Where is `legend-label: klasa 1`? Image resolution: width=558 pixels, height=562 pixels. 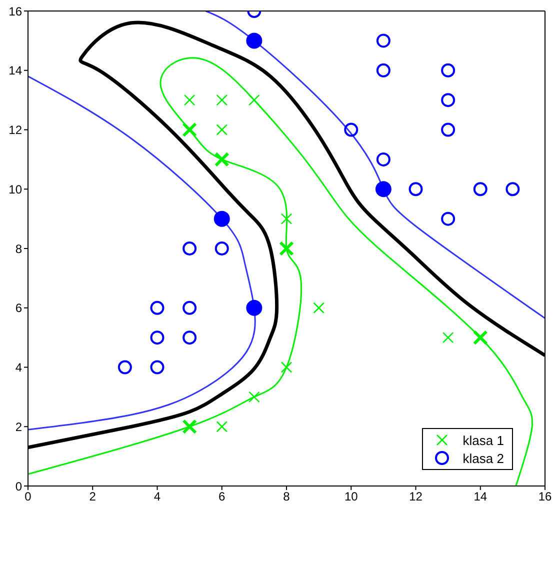 legend-label: klasa 1 is located at coordinates (483, 440).